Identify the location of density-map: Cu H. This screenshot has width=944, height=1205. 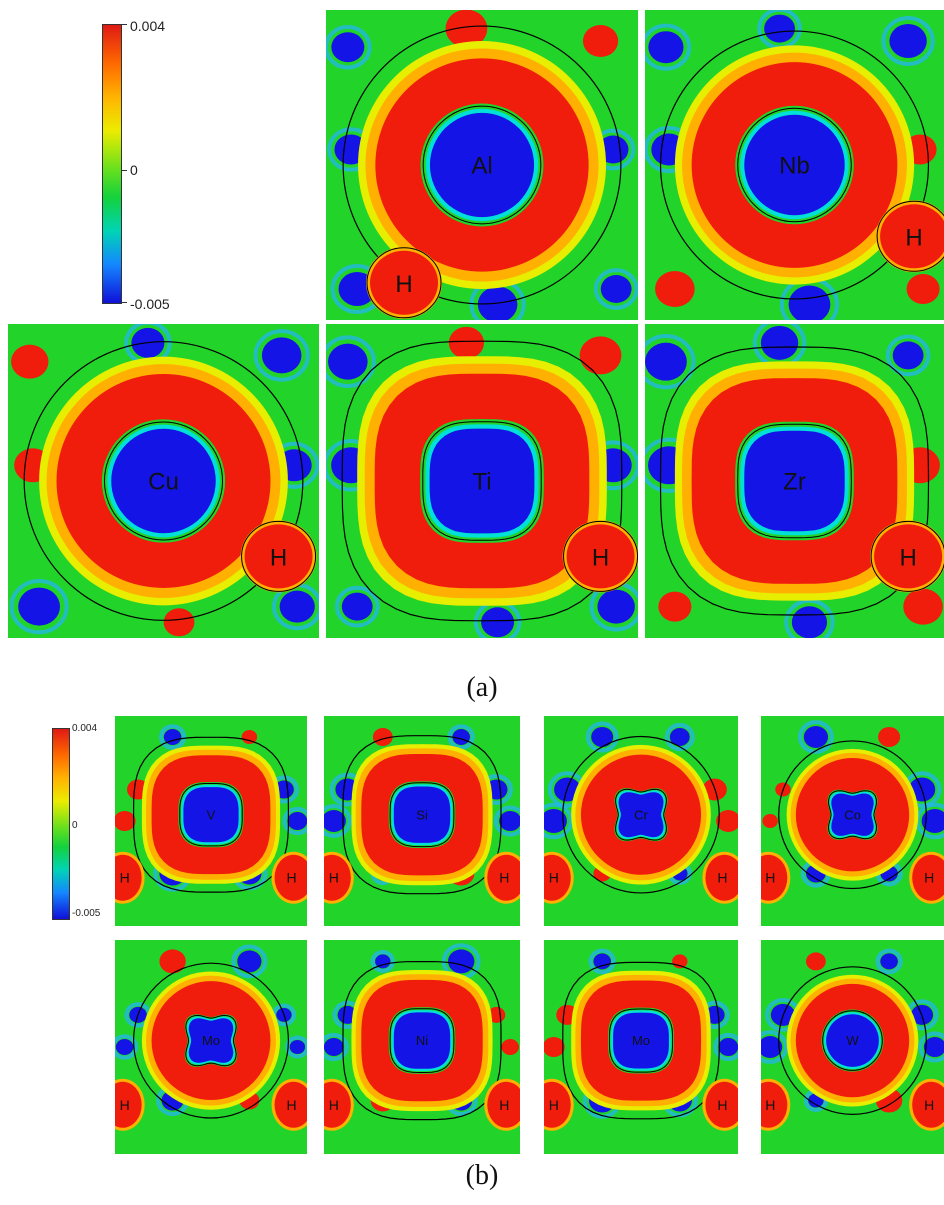
(163, 481).